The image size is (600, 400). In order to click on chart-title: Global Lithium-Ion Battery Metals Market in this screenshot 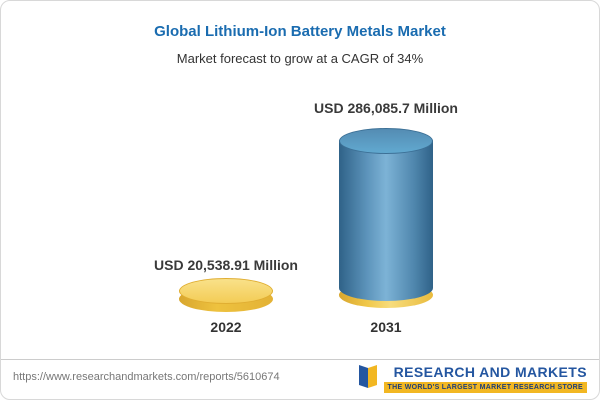, I will do `click(300, 31)`.